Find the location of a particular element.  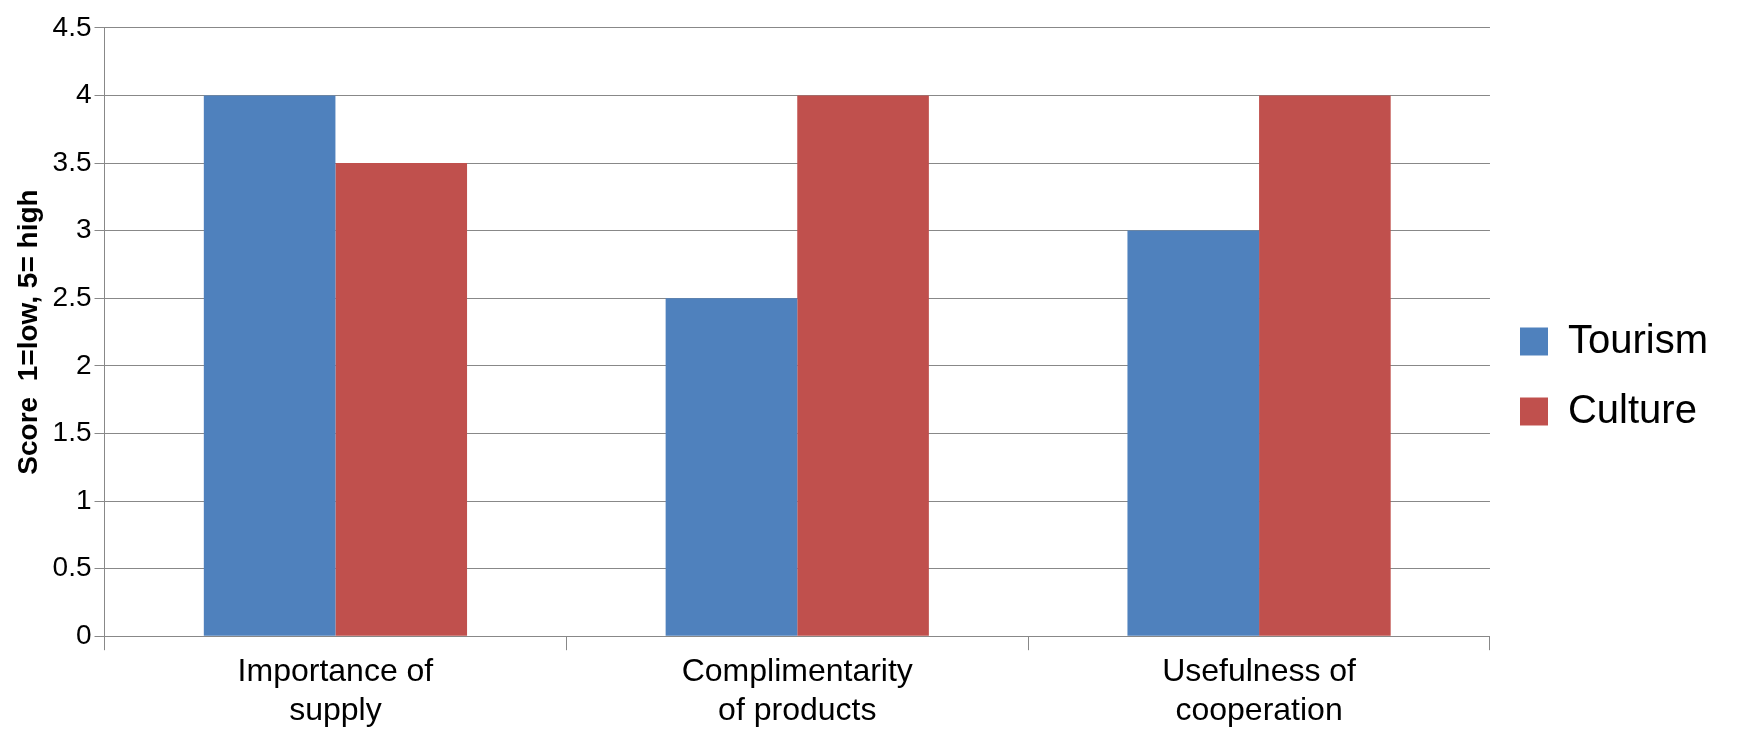

y-axis-title: Score 1=low, 5= high is located at coordinates (27, 332).